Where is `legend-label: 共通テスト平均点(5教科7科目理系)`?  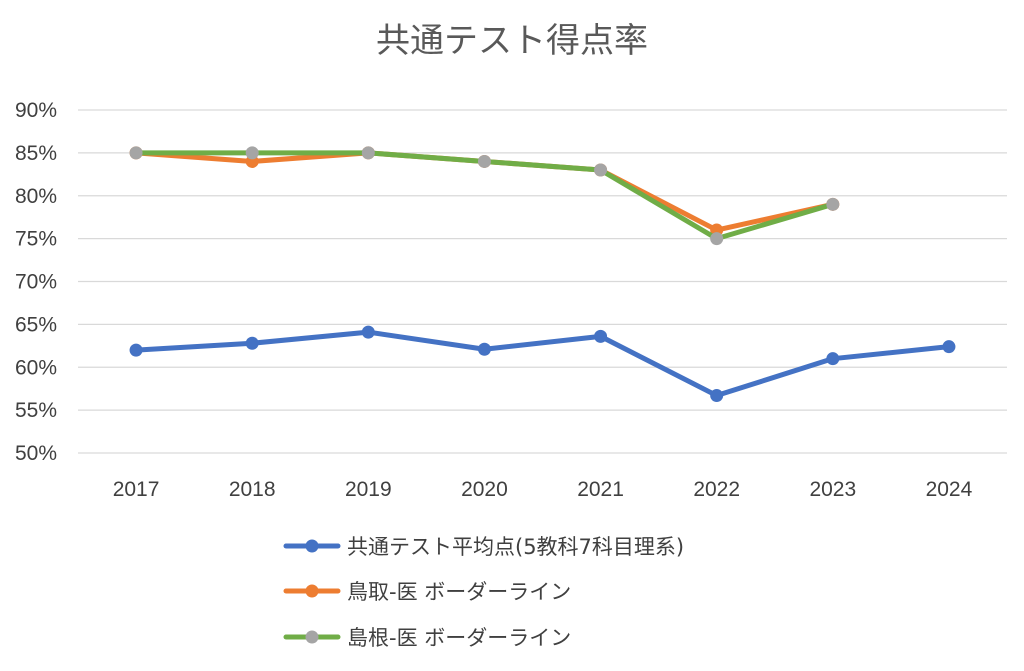 legend-label: 共通テスト平均点(5教科7科目理系) is located at coordinates (515, 547).